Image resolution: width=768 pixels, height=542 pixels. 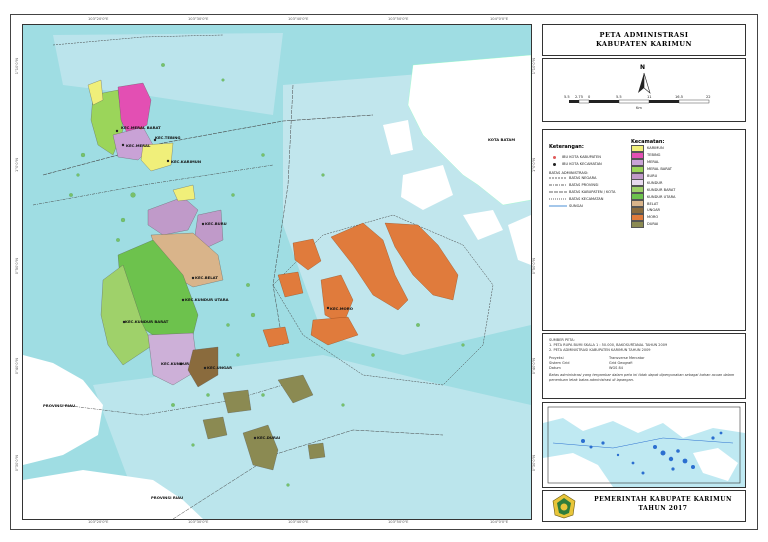 I want to click on meta-value: Transverse Mercator, so click(x=627, y=358).